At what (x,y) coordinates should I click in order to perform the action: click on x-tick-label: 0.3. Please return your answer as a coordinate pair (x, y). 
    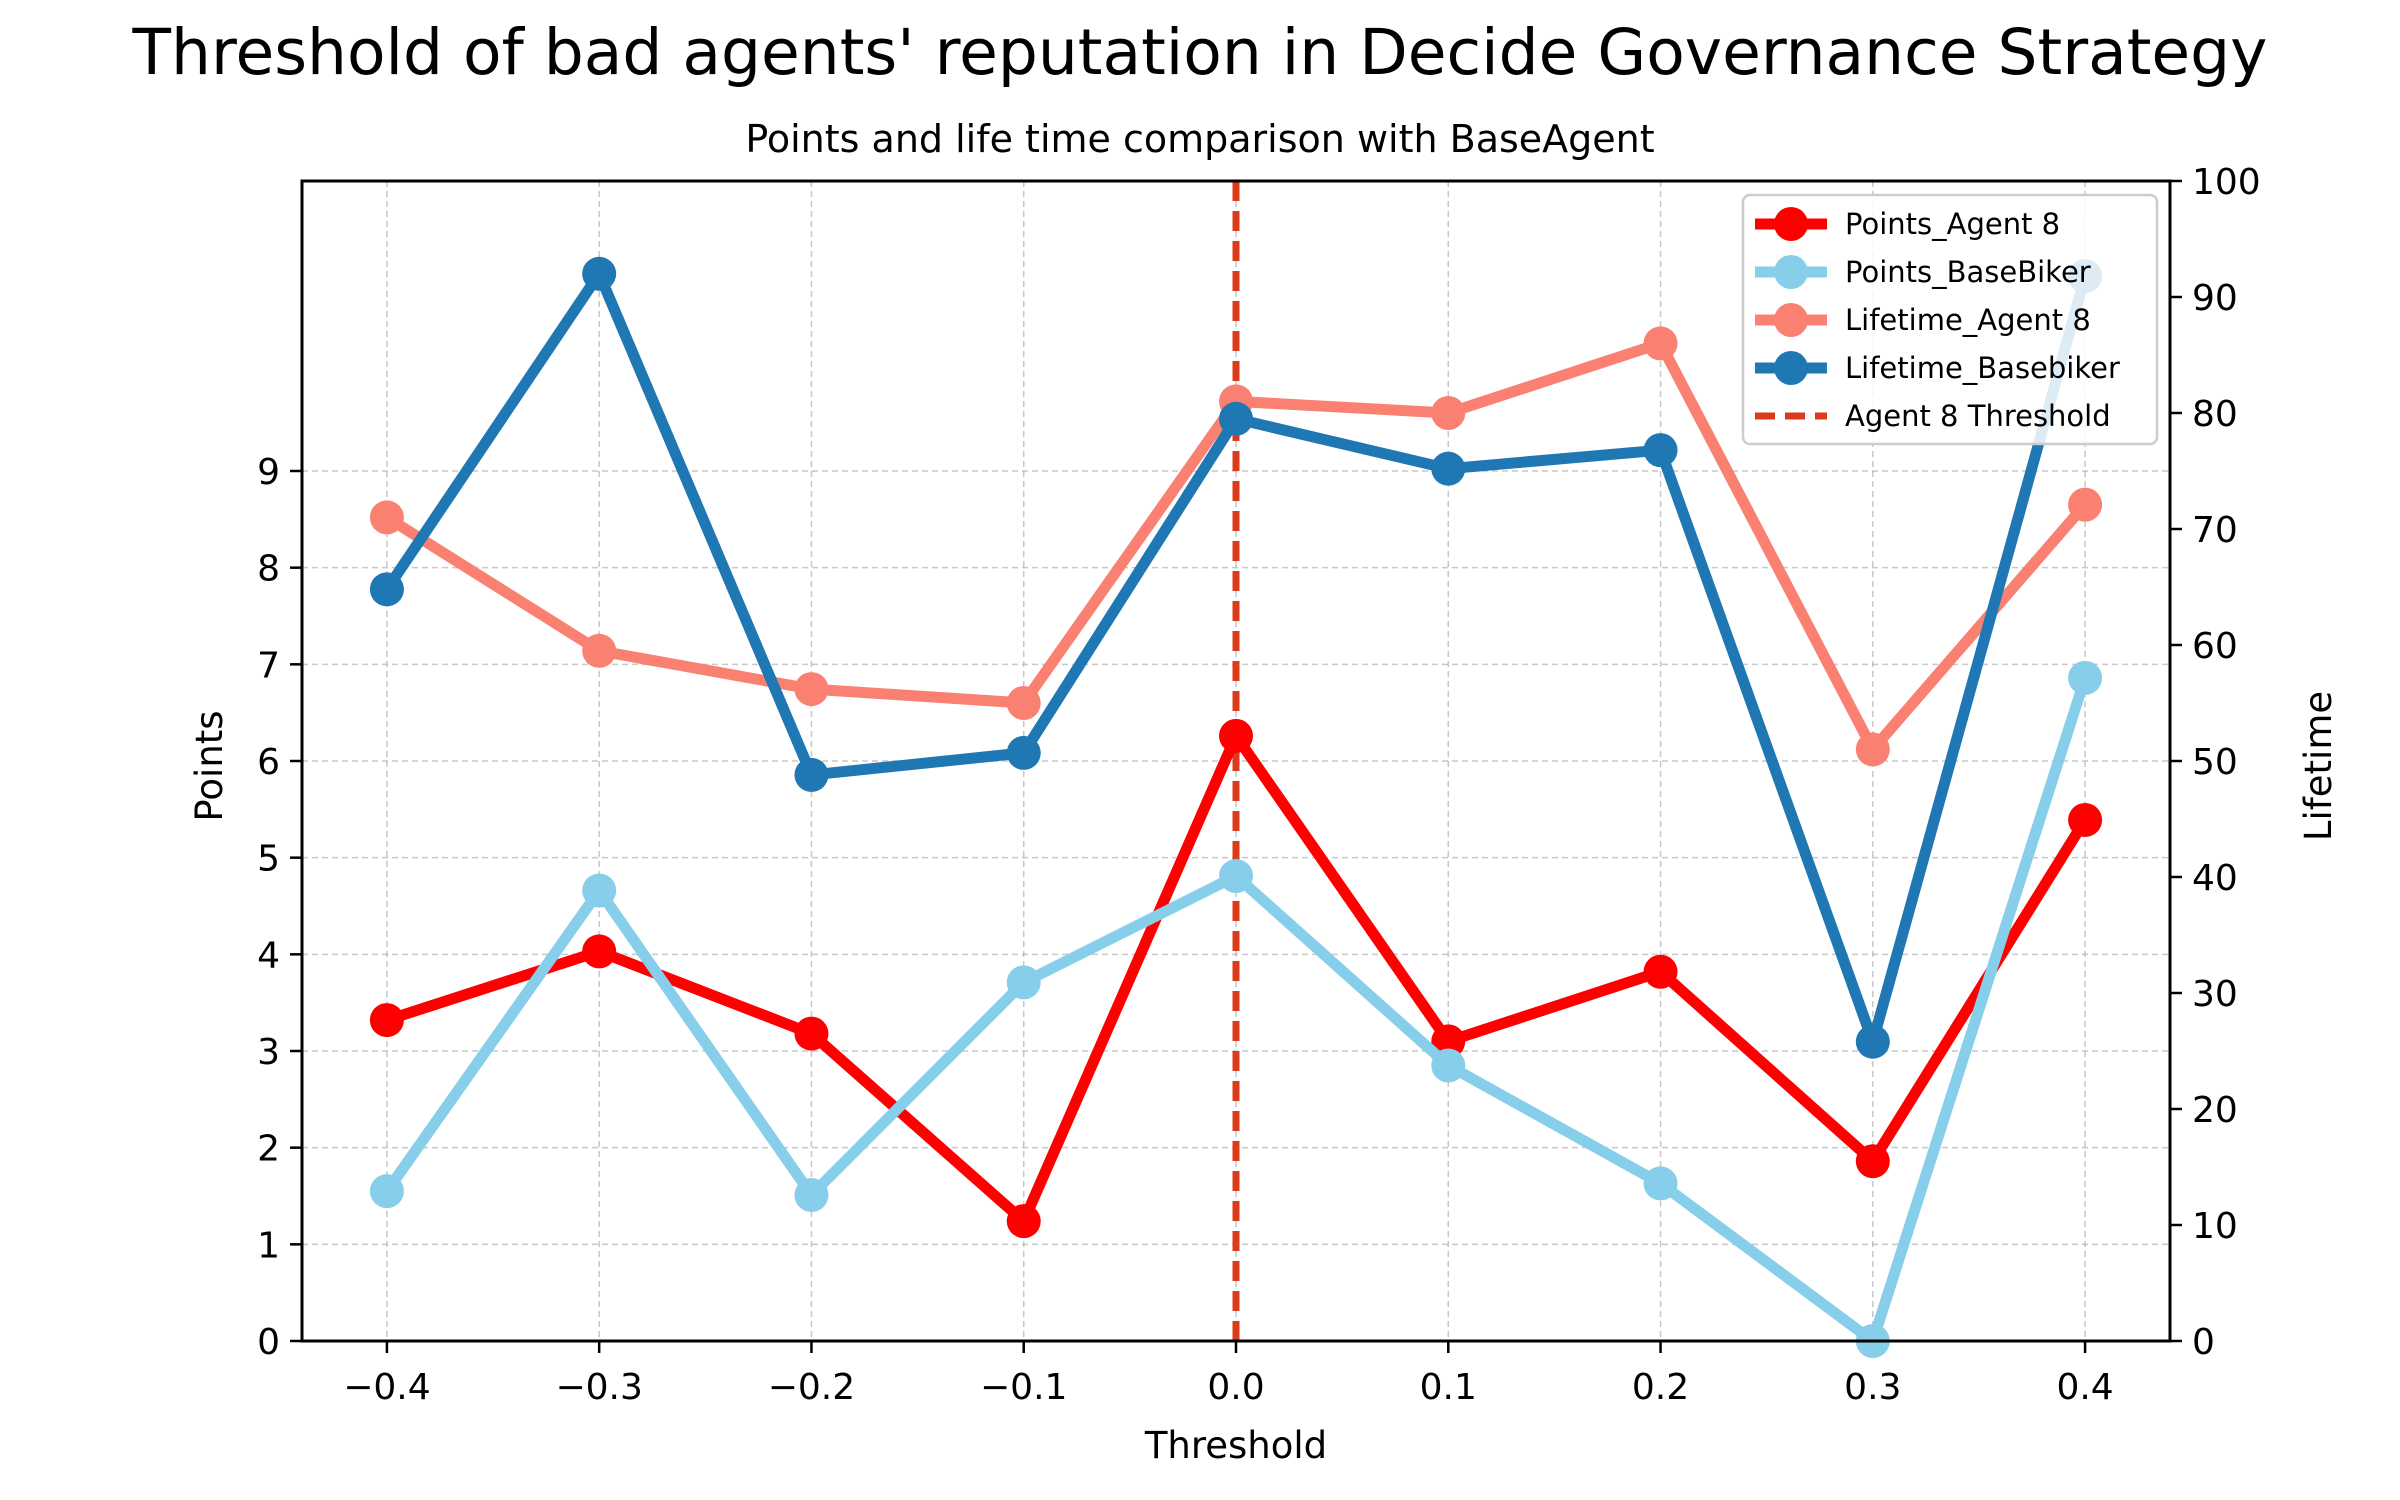
    Looking at the image, I should click on (1872, 1387).